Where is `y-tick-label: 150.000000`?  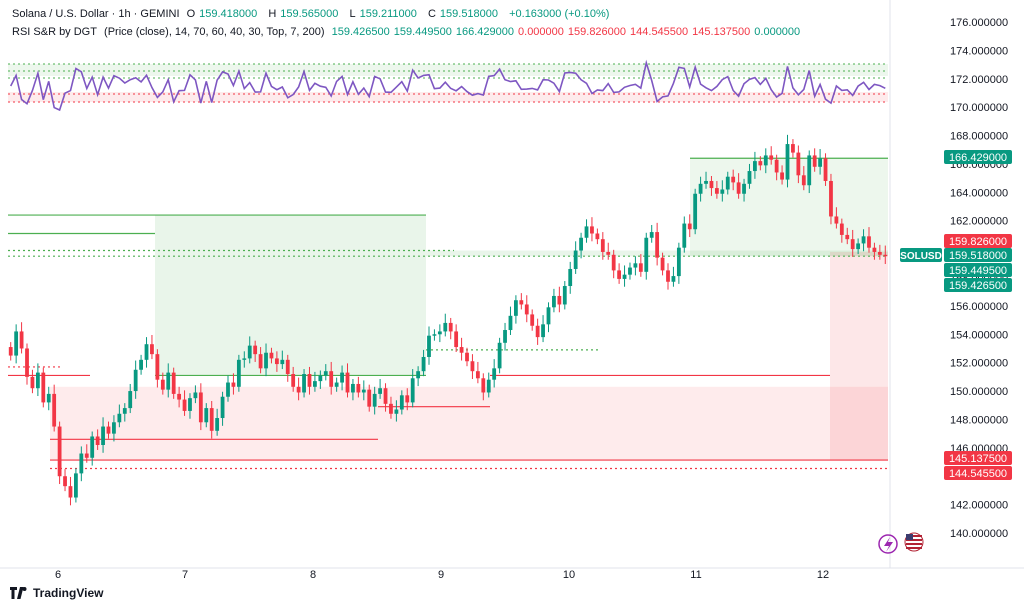 y-tick-label: 150.000000 is located at coordinates (979, 392).